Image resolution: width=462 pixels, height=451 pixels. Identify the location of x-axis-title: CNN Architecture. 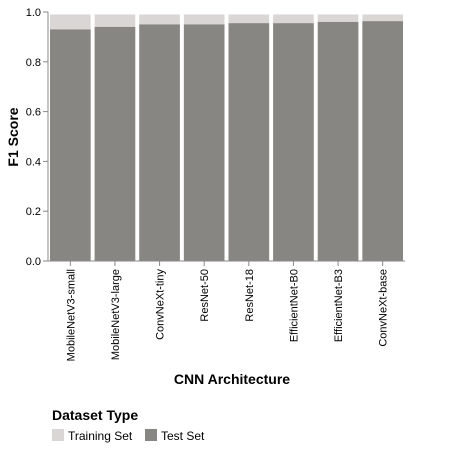
(232, 379).